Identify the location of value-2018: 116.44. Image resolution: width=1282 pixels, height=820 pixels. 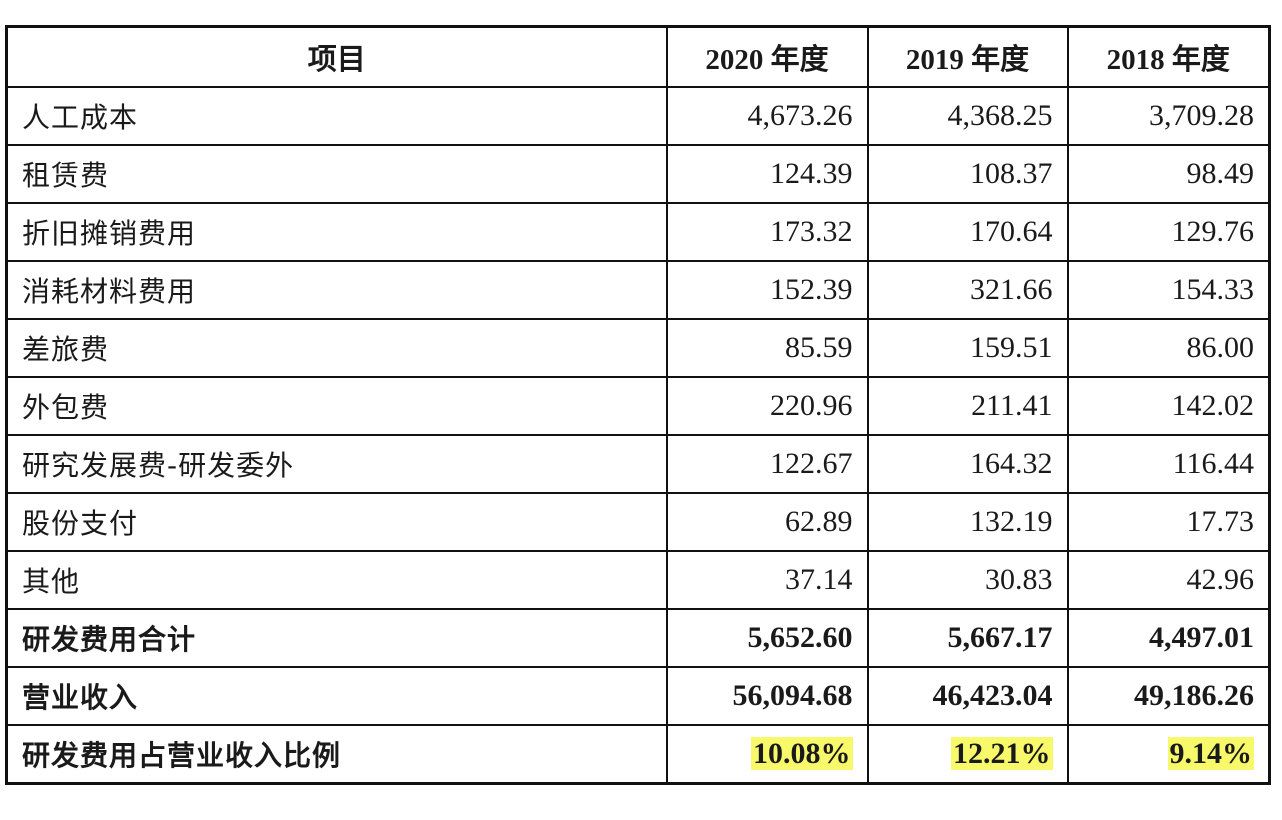
(1168, 464).